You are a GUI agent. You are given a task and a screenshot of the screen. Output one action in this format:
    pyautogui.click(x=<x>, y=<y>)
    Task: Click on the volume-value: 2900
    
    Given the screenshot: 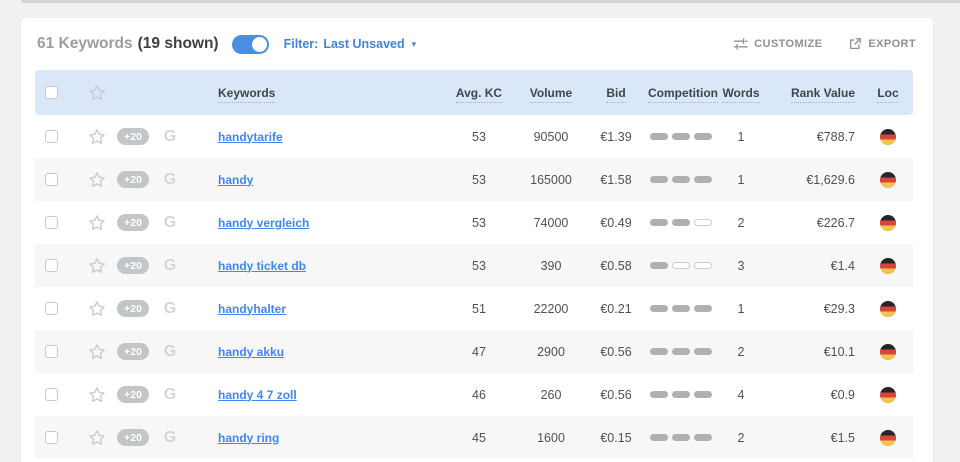 What is the action you would take?
    pyautogui.click(x=551, y=351)
    